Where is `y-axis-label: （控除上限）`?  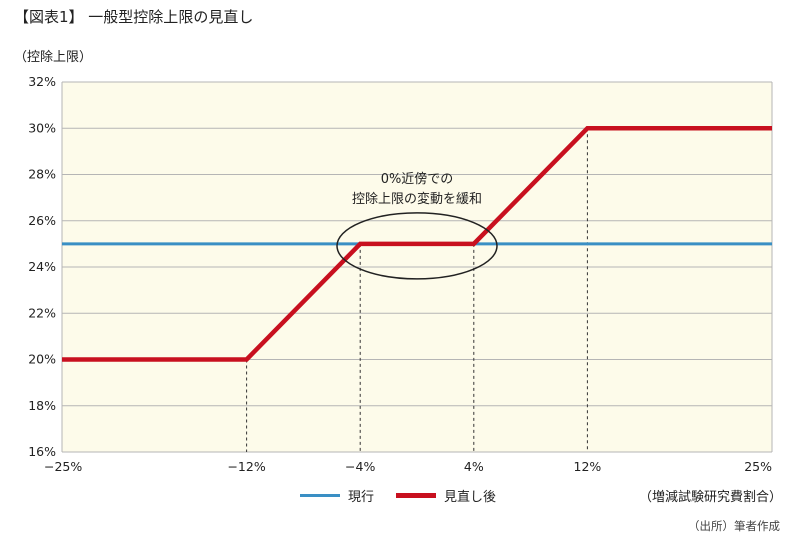 y-axis-label: （控除上限） is located at coordinates (53, 57).